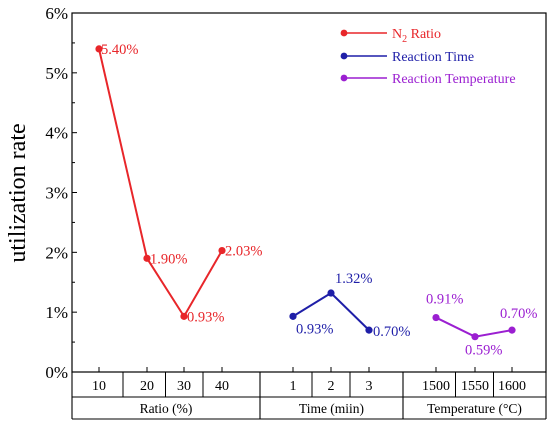 The width and height of the screenshot is (550, 427). What do you see at coordinates (331, 408) in the screenshot?
I see `x-group-label: Time (miin)` at bounding box center [331, 408].